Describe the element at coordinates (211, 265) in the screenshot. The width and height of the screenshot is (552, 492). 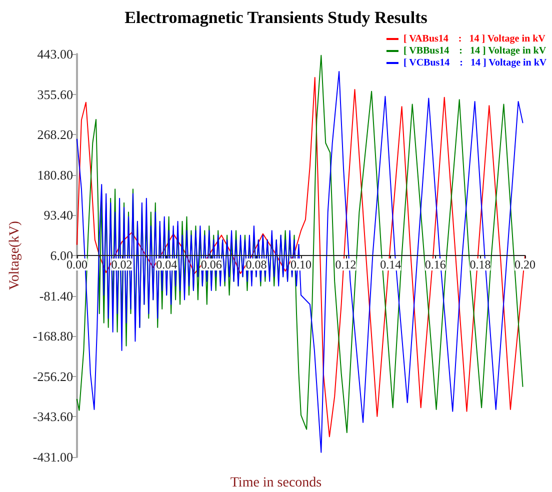
I see `x-tick-label: 0.06` at that location.